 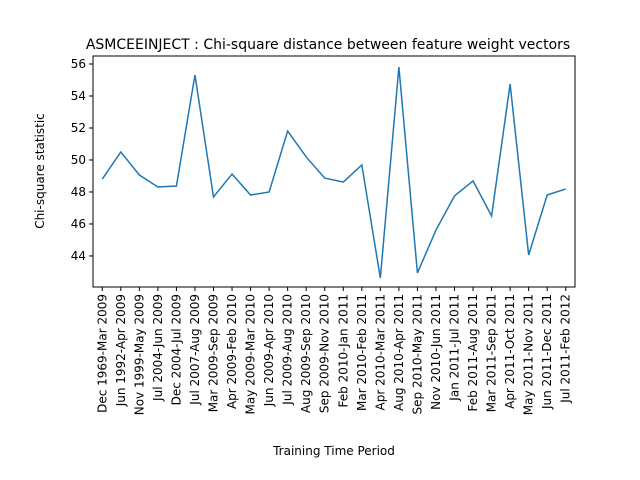 I want to click on y-tick-label: 56, so click(x=78, y=64).